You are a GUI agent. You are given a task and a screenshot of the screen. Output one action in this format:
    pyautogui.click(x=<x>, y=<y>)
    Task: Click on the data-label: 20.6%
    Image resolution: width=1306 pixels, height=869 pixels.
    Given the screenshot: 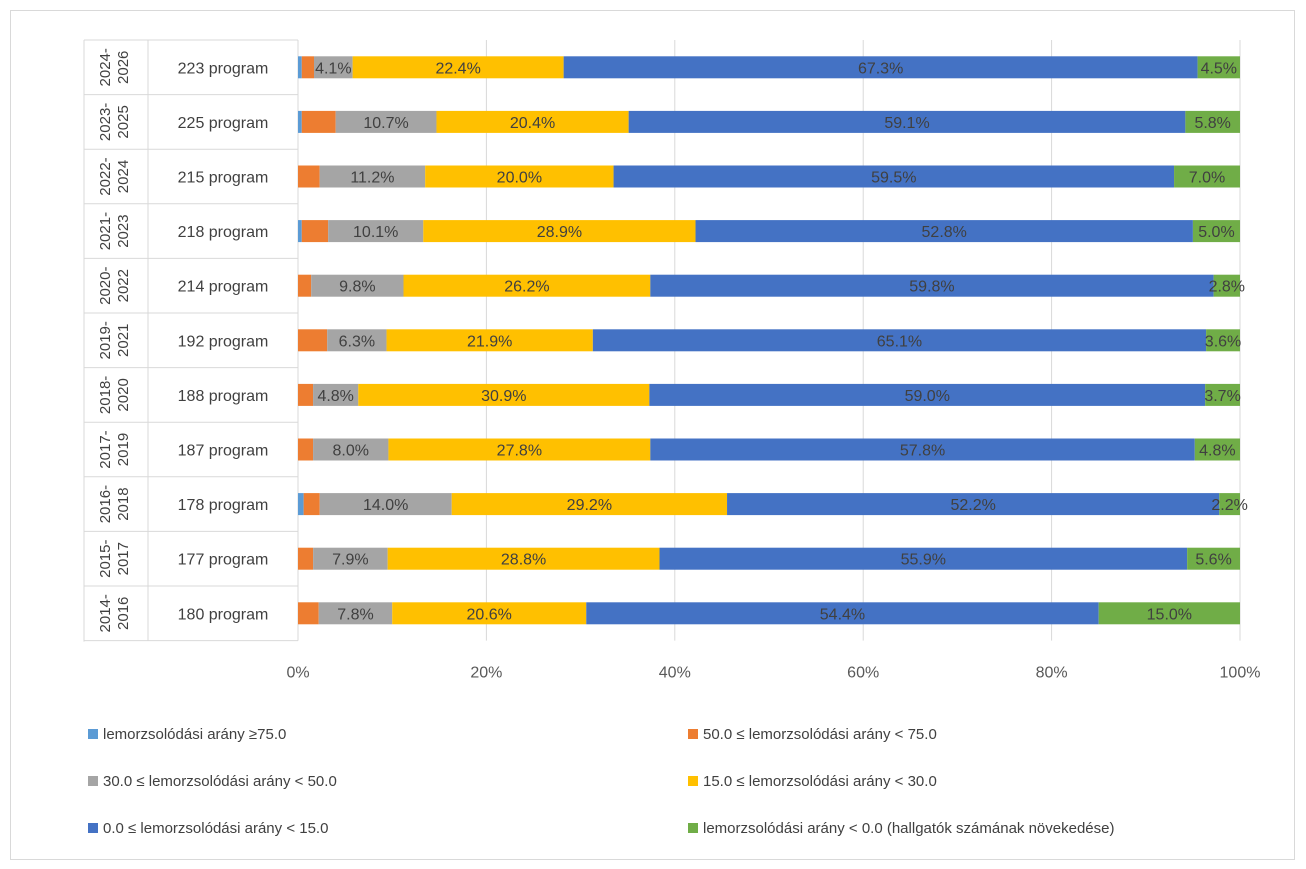 What is the action you would take?
    pyautogui.click(x=489, y=614)
    